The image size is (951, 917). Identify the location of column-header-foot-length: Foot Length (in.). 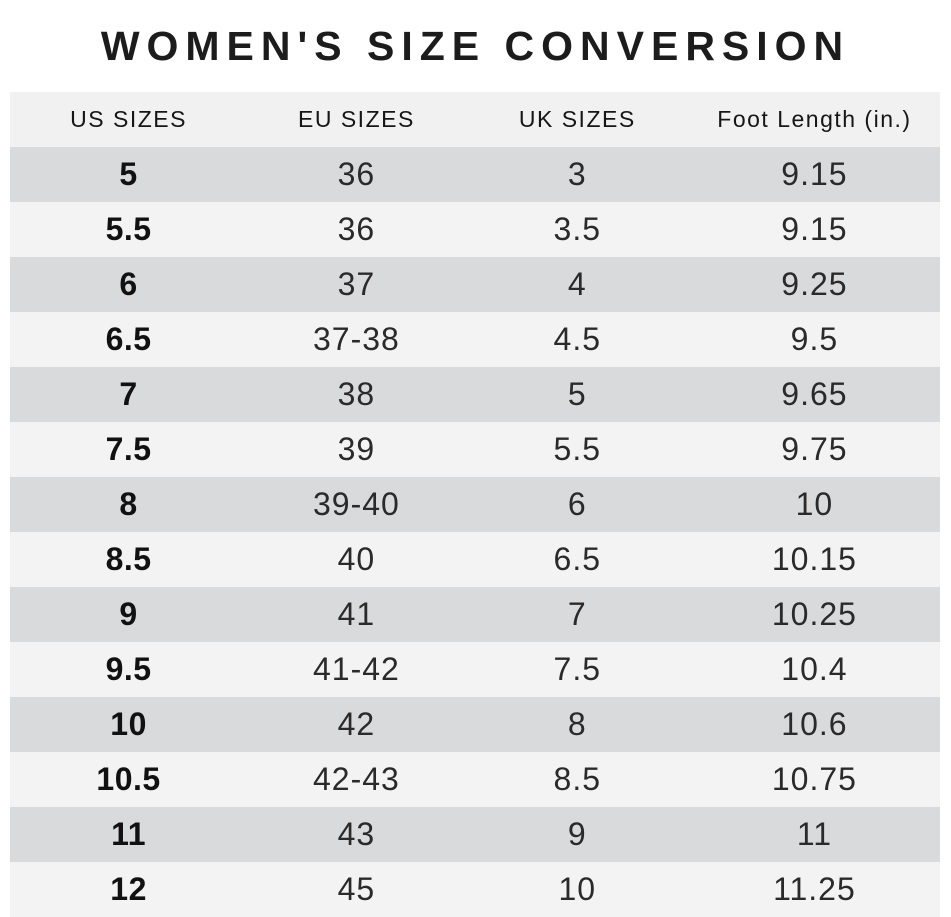
(814, 119).